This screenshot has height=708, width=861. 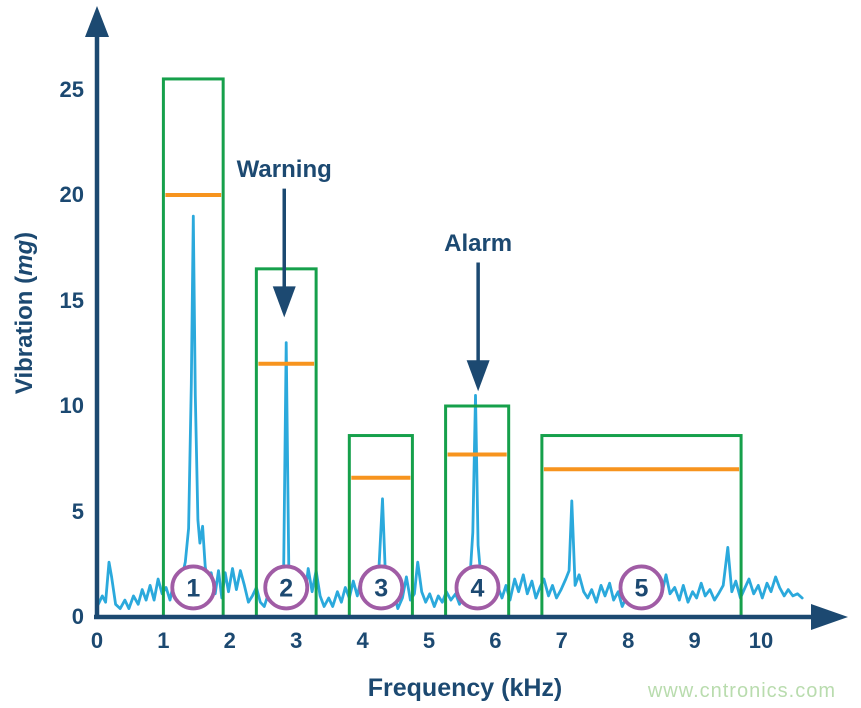 I want to click on band-number-label-4: 4, so click(x=478, y=588).